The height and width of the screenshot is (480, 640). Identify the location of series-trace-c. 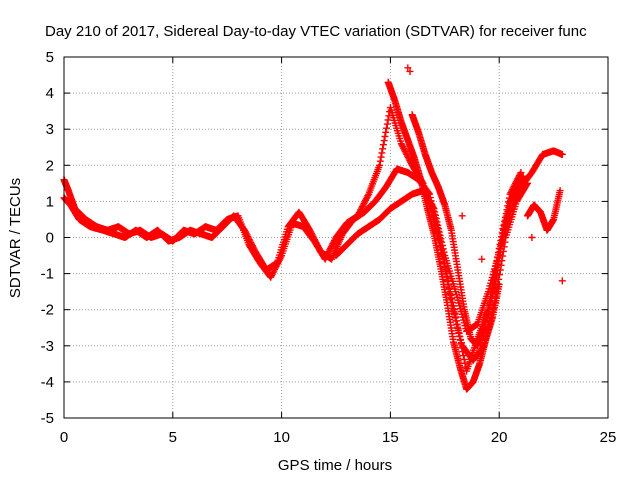
(449, 241).